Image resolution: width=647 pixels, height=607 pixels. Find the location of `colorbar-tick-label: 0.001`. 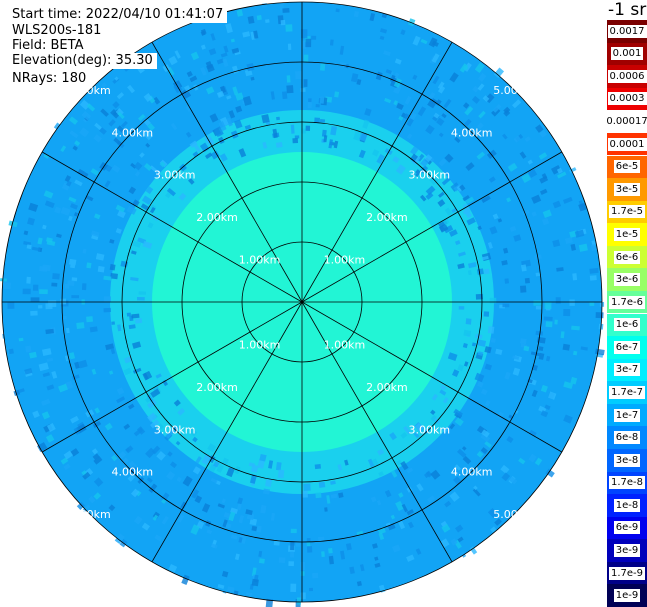

colorbar-tick-label: 0.001 is located at coordinates (627, 54).